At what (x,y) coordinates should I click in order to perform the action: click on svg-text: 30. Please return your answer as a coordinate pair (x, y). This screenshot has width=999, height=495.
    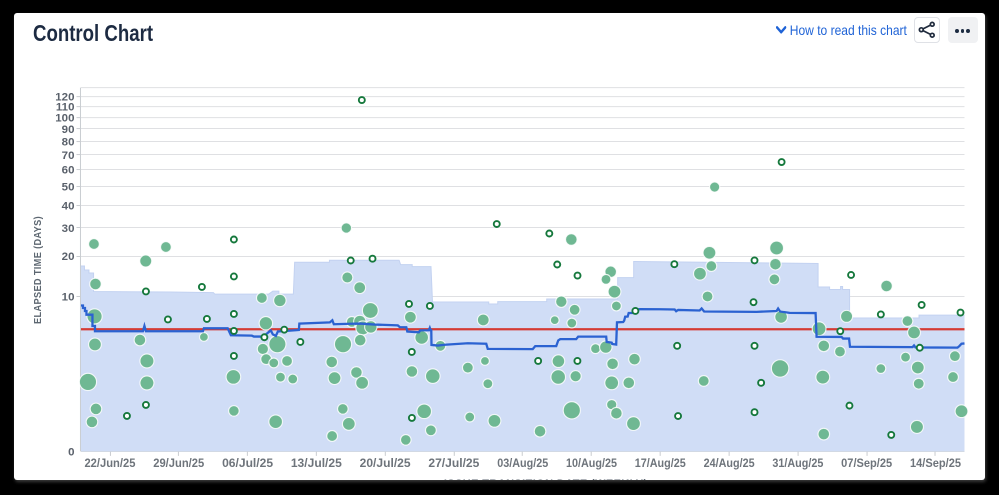
    Looking at the image, I should click on (68, 229).